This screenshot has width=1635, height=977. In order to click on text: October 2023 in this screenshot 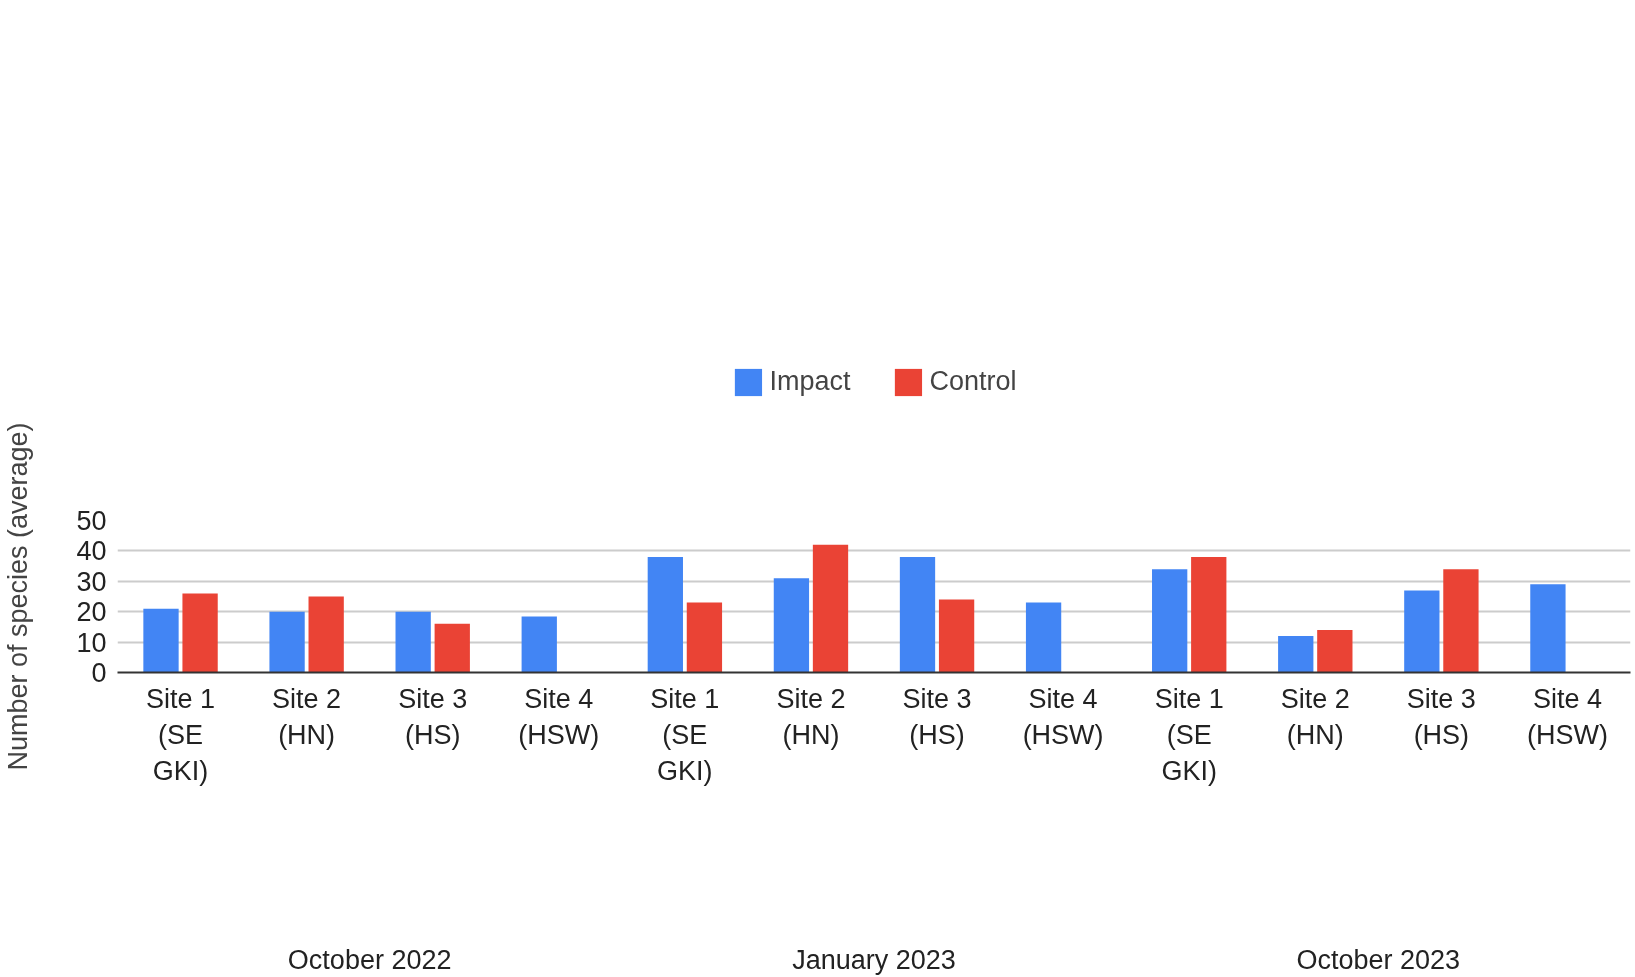, I will do `click(1378, 959)`.